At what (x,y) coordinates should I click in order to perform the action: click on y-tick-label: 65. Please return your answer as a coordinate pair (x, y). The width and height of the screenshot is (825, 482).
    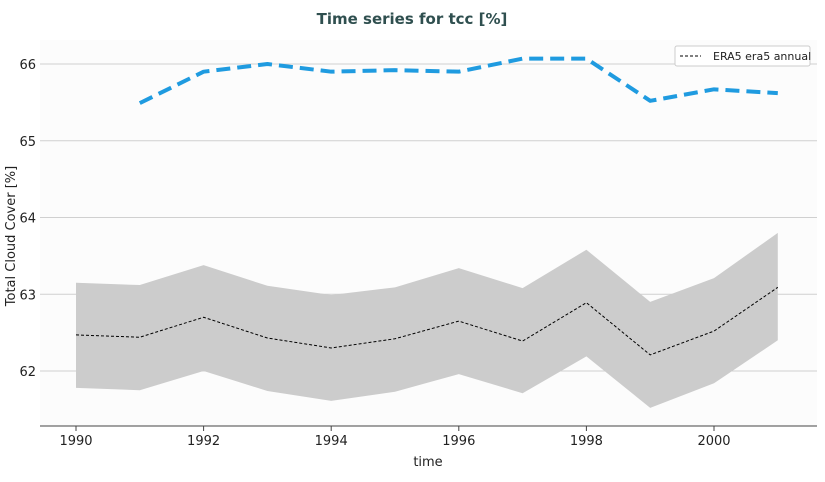
    Looking at the image, I should click on (27, 142).